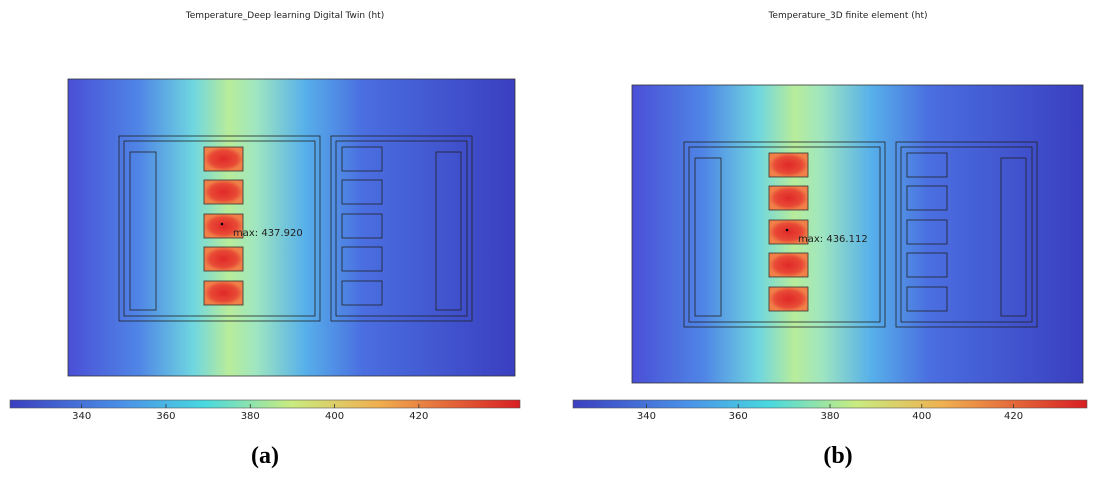  I want to click on colorbar, so click(265, 404).